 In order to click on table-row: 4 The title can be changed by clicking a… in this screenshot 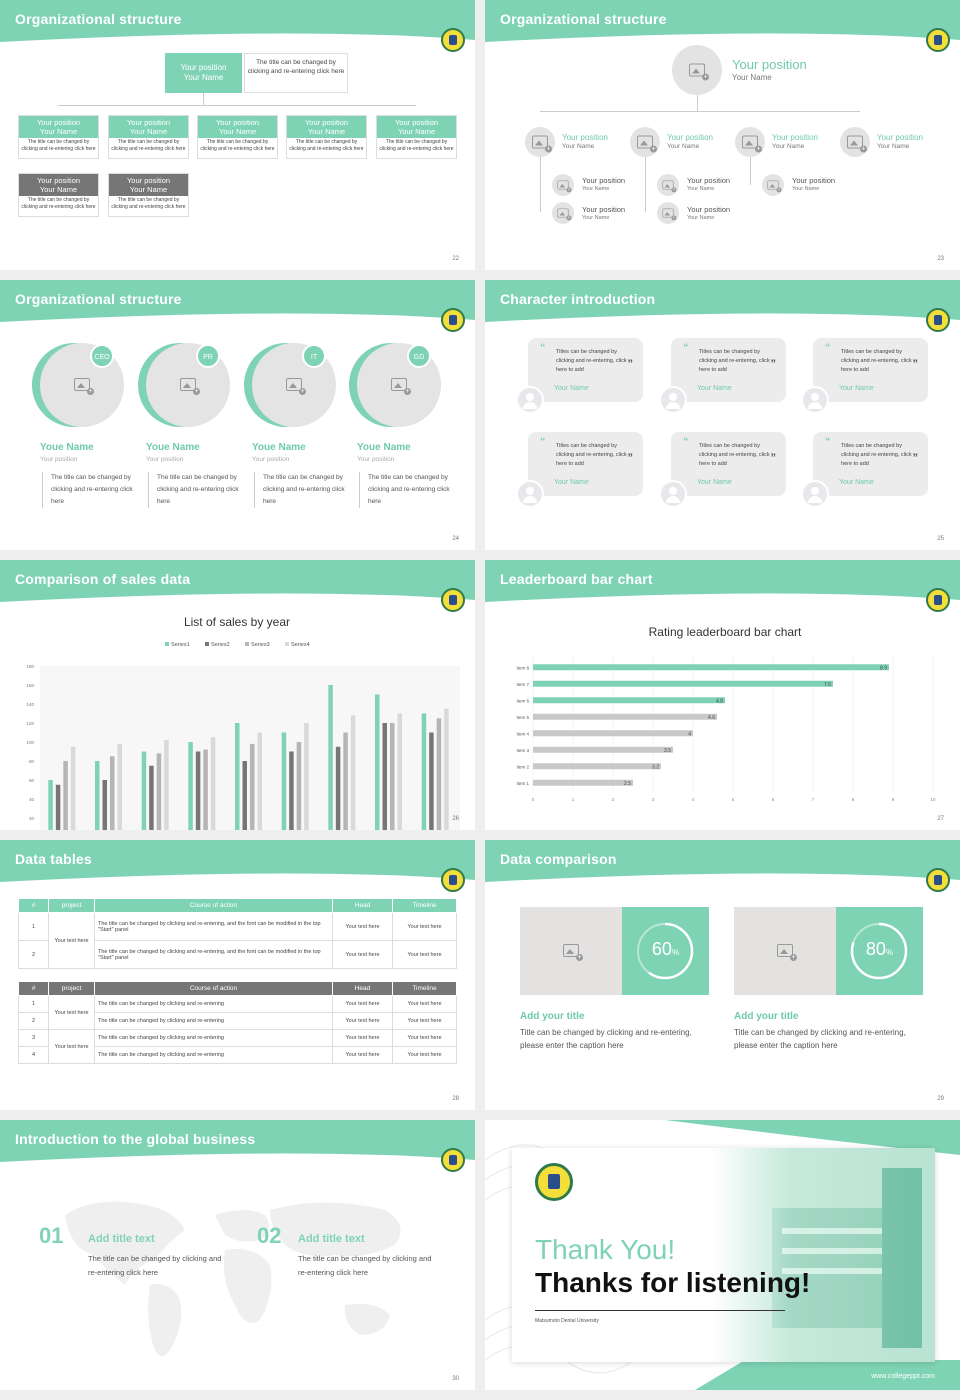, I will do `click(237, 1055)`.